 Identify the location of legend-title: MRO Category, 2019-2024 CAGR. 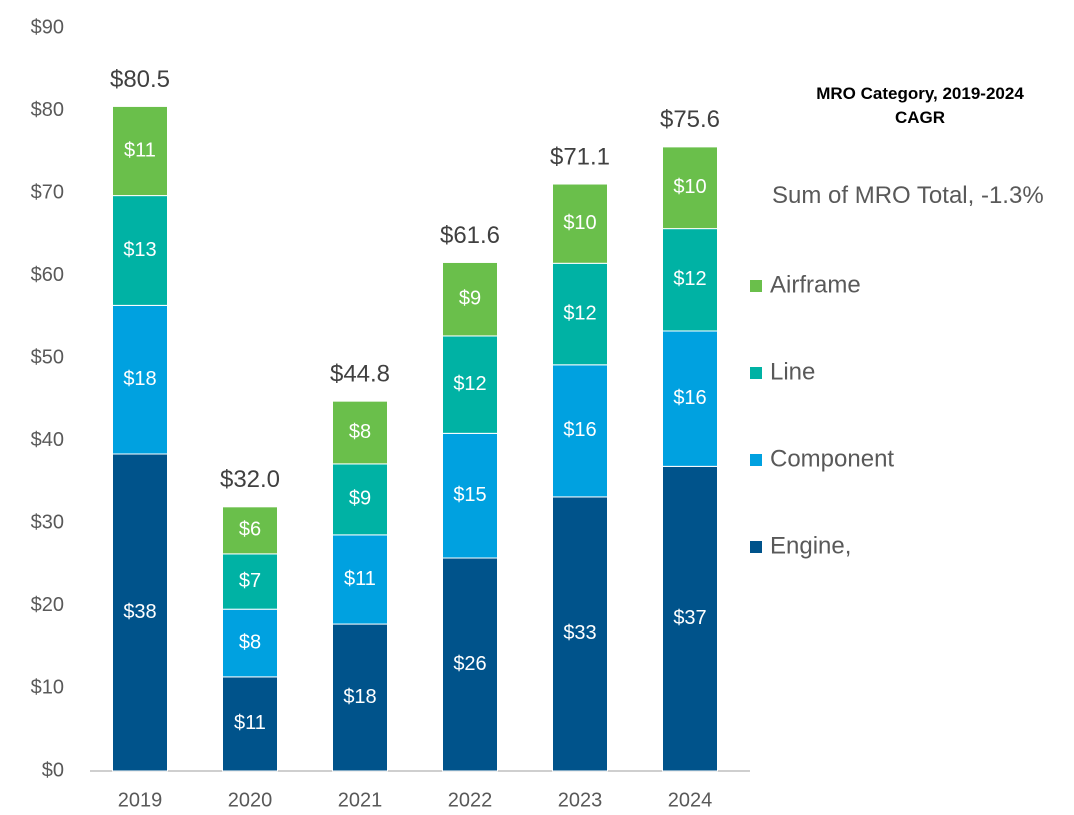
(920, 105).